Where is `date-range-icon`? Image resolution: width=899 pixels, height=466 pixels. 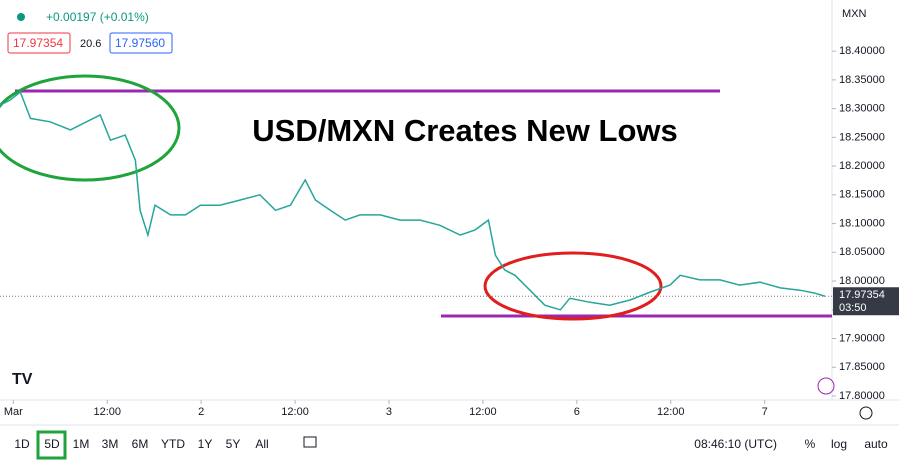 date-range-icon is located at coordinates (310, 442).